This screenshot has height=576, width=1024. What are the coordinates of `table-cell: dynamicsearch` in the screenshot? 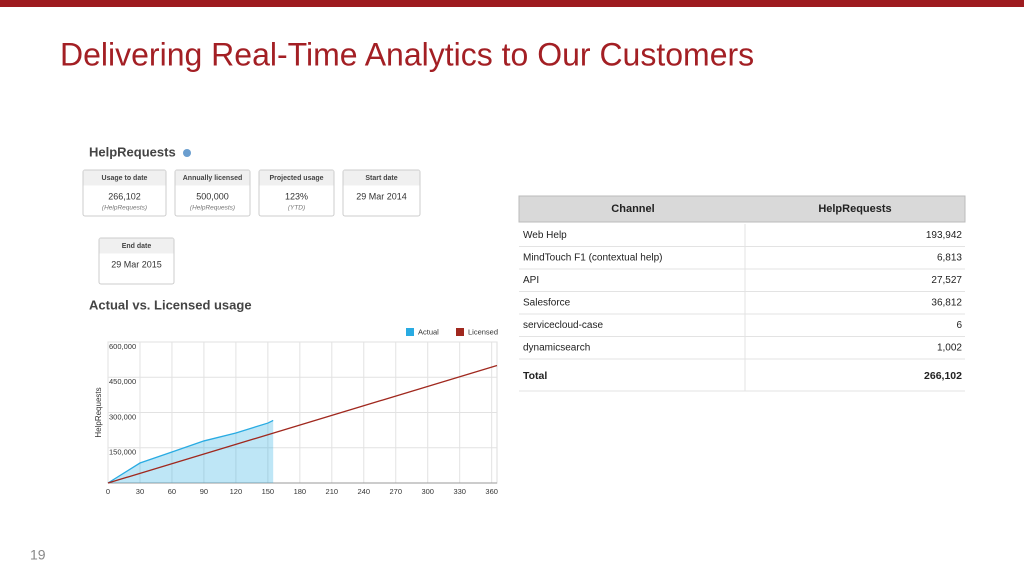 It's located at (556, 347).